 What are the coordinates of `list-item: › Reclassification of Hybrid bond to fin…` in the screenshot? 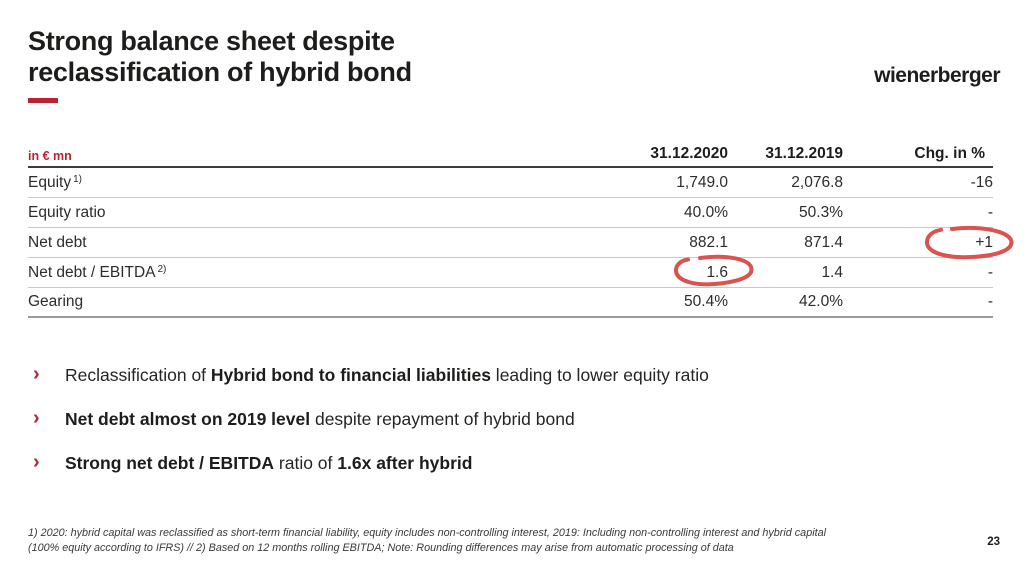 It's located at (371, 375).